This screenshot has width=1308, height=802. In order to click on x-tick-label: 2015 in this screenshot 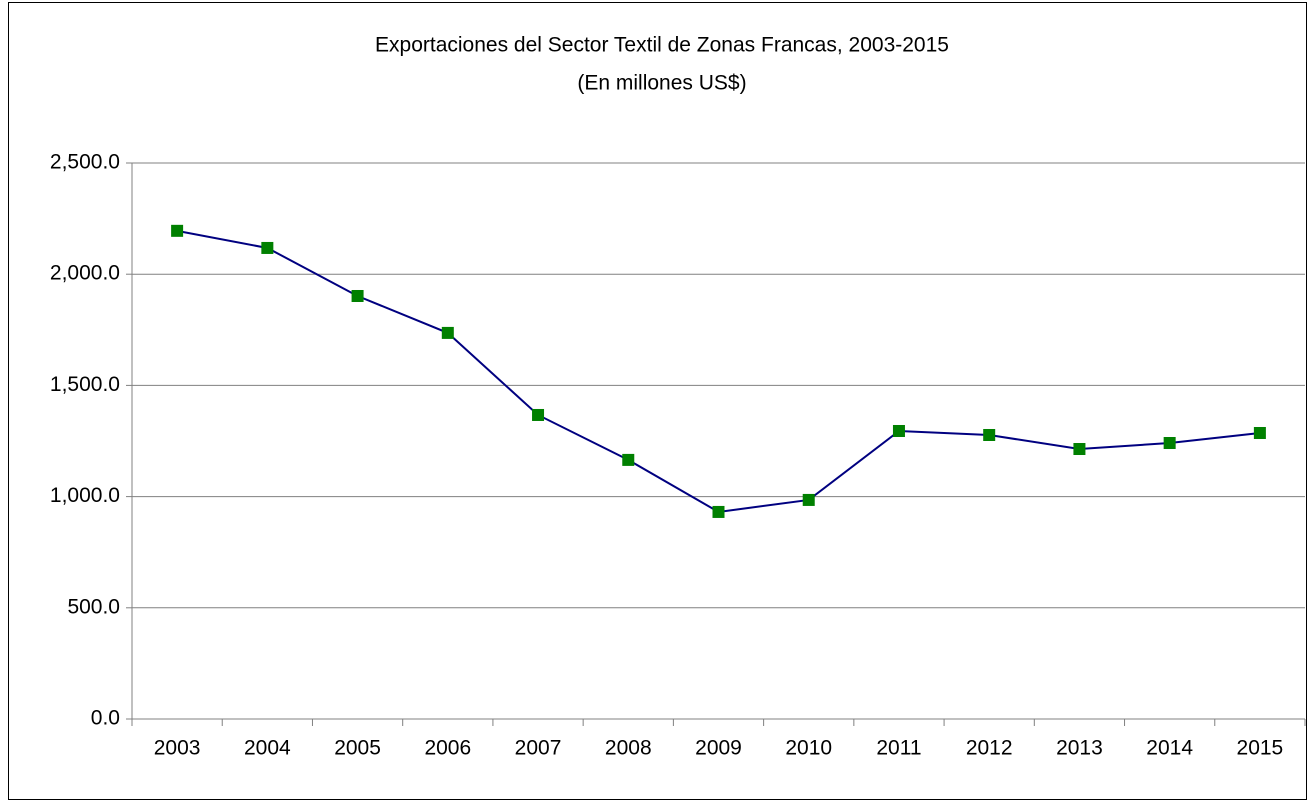, I will do `click(1260, 748)`.